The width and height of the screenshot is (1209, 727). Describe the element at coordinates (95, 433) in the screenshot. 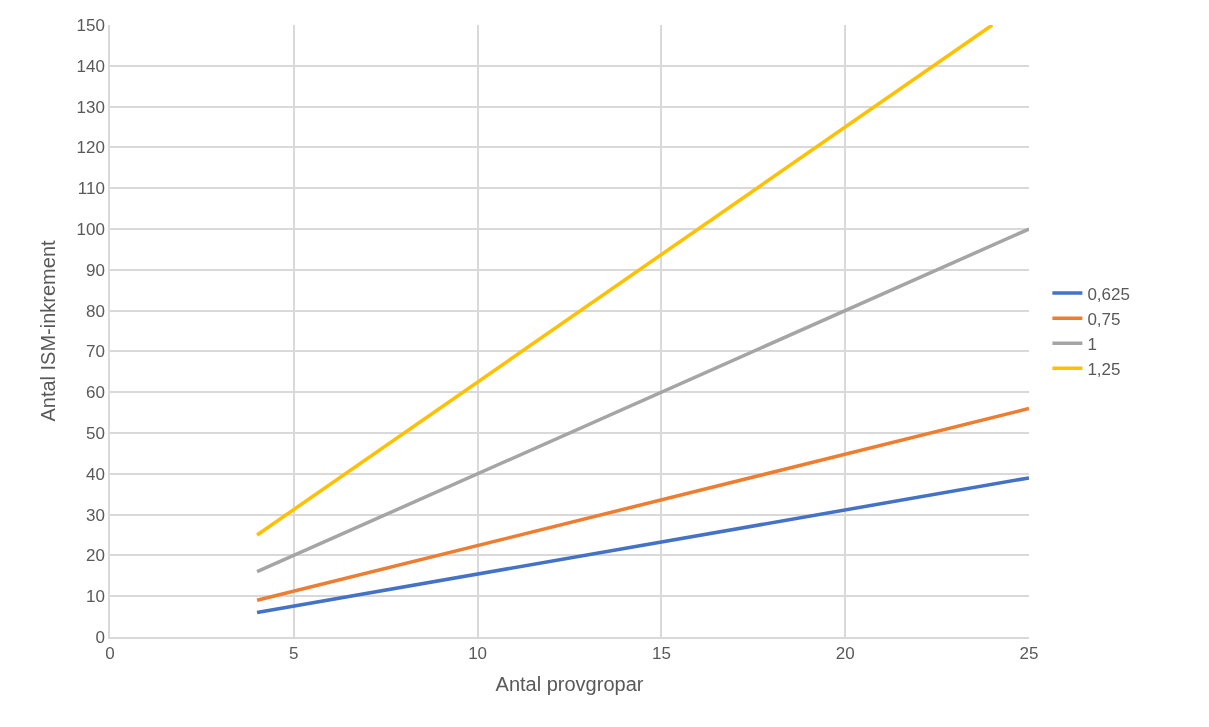

I see `y-tick-label: 50` at that location.